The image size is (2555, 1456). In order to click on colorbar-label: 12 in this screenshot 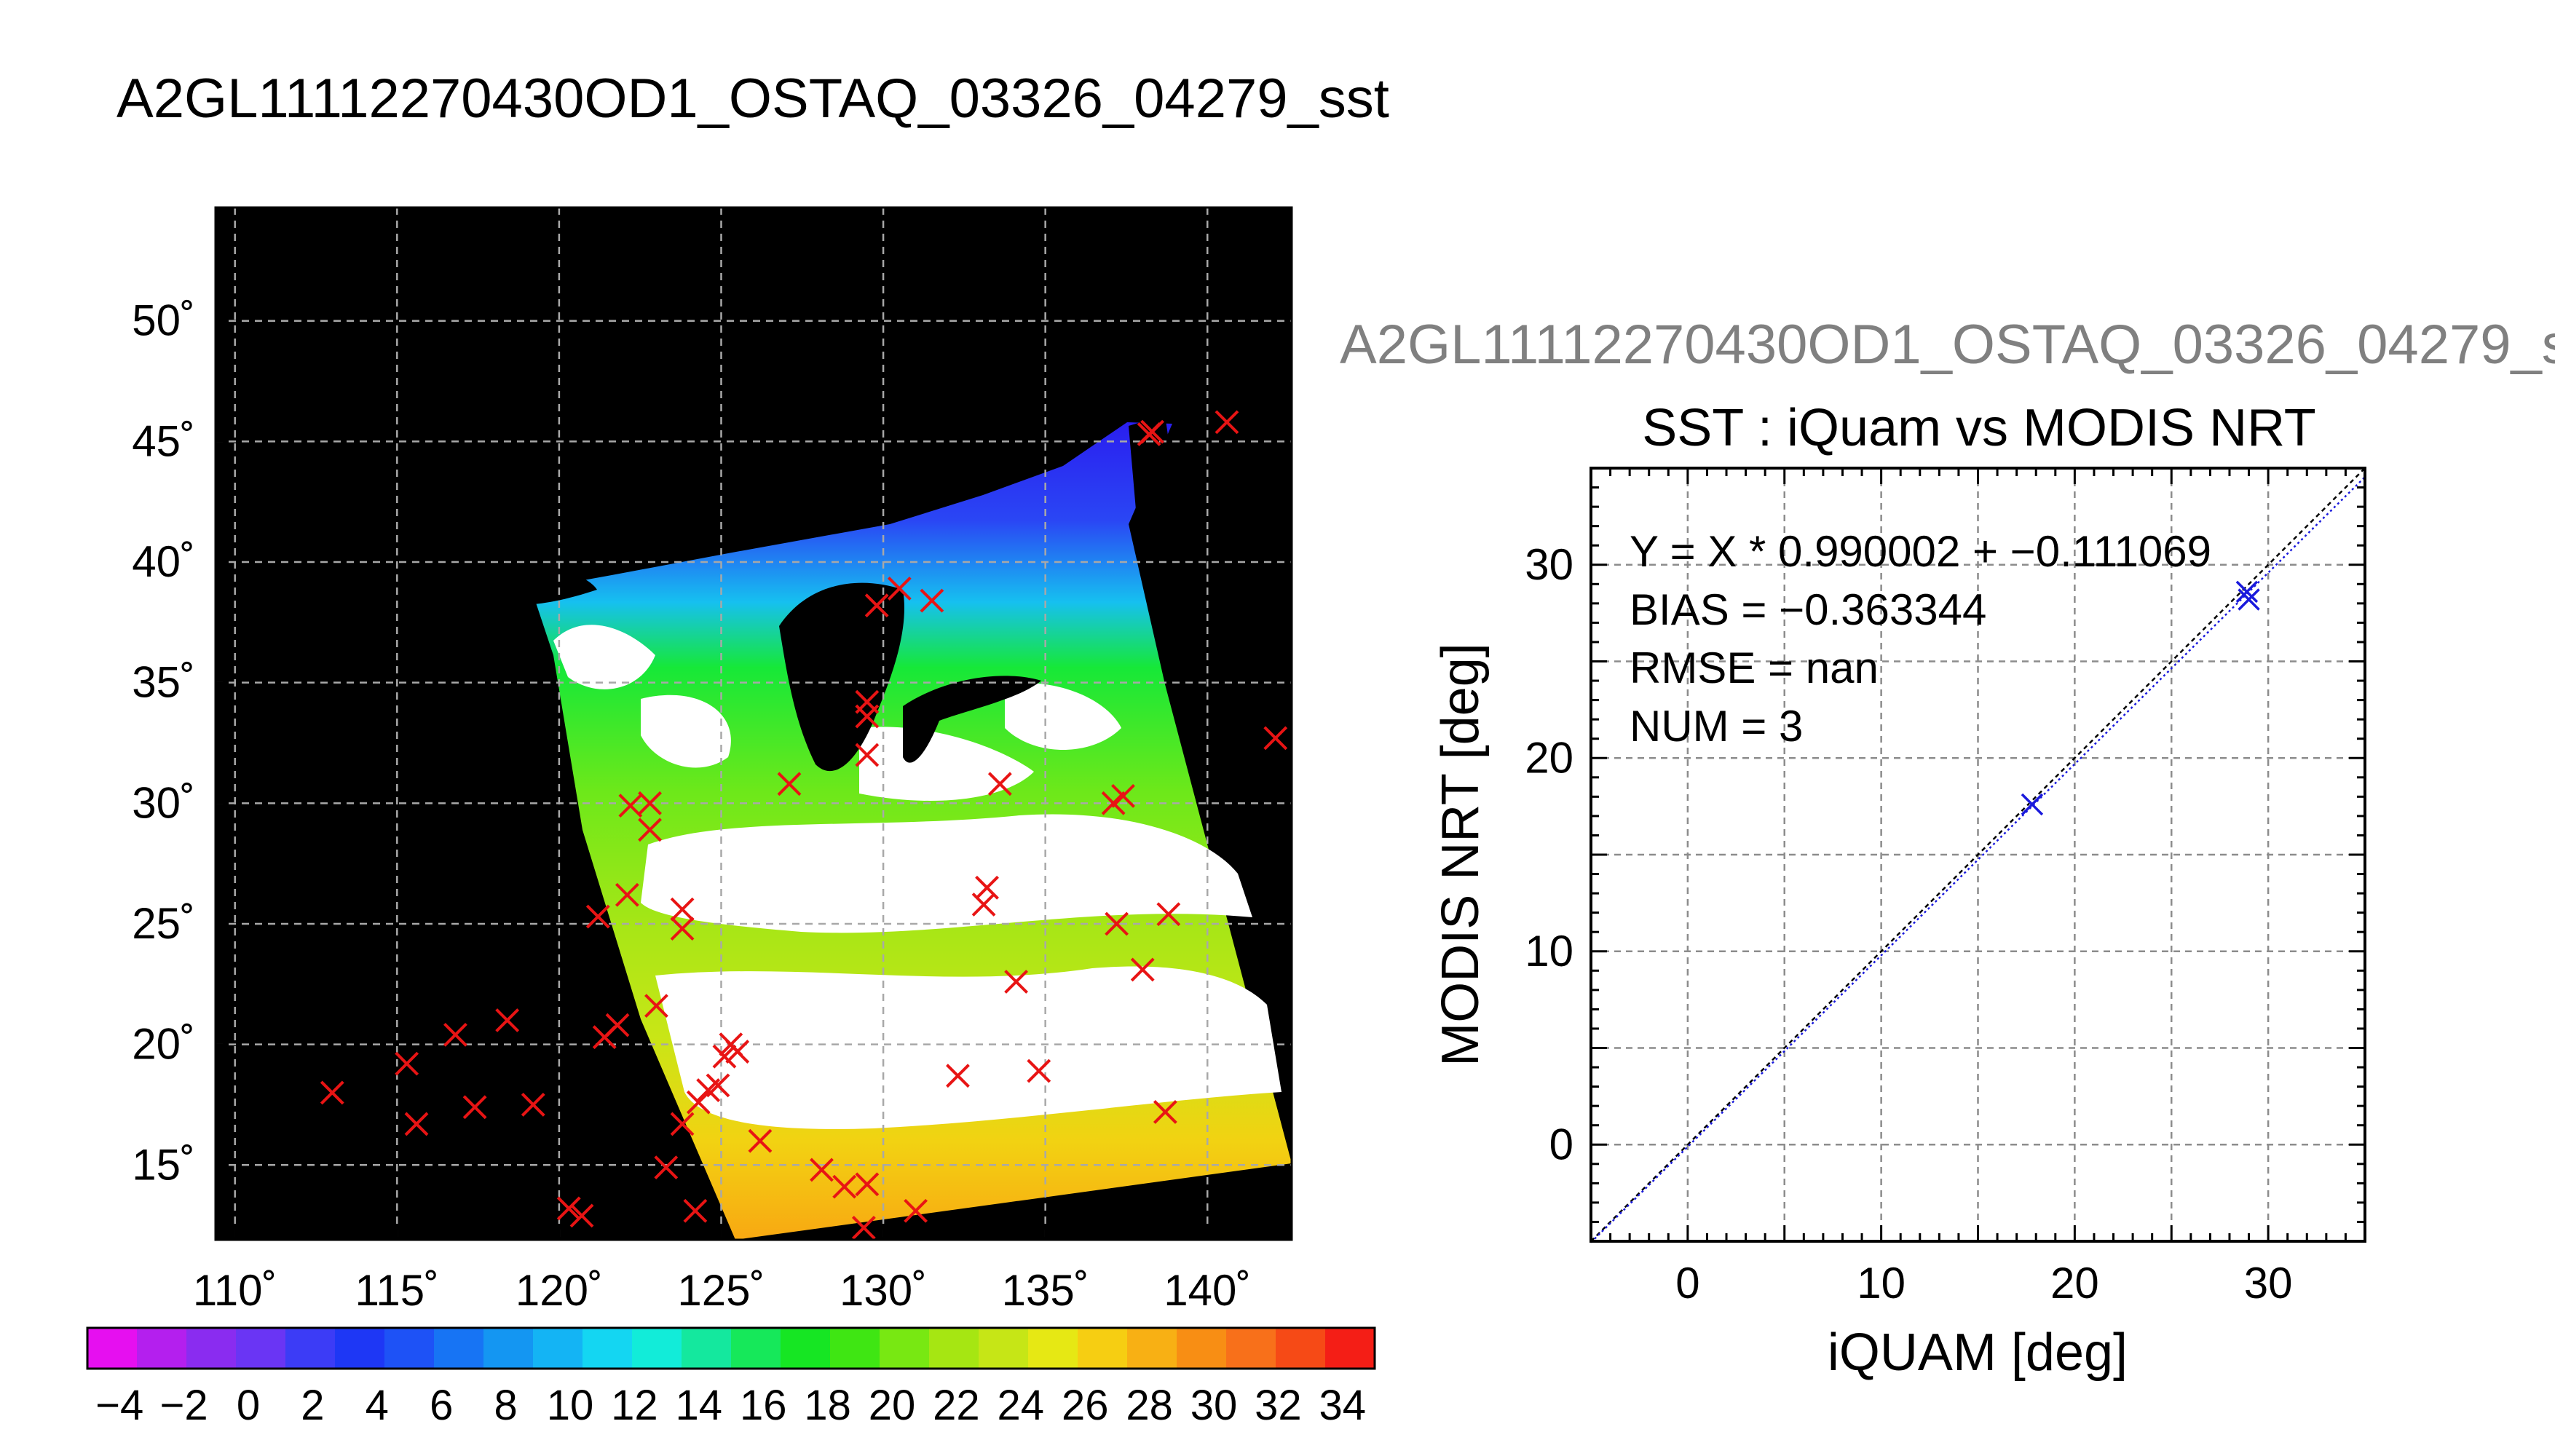, I will do `click(634, 1405)`.